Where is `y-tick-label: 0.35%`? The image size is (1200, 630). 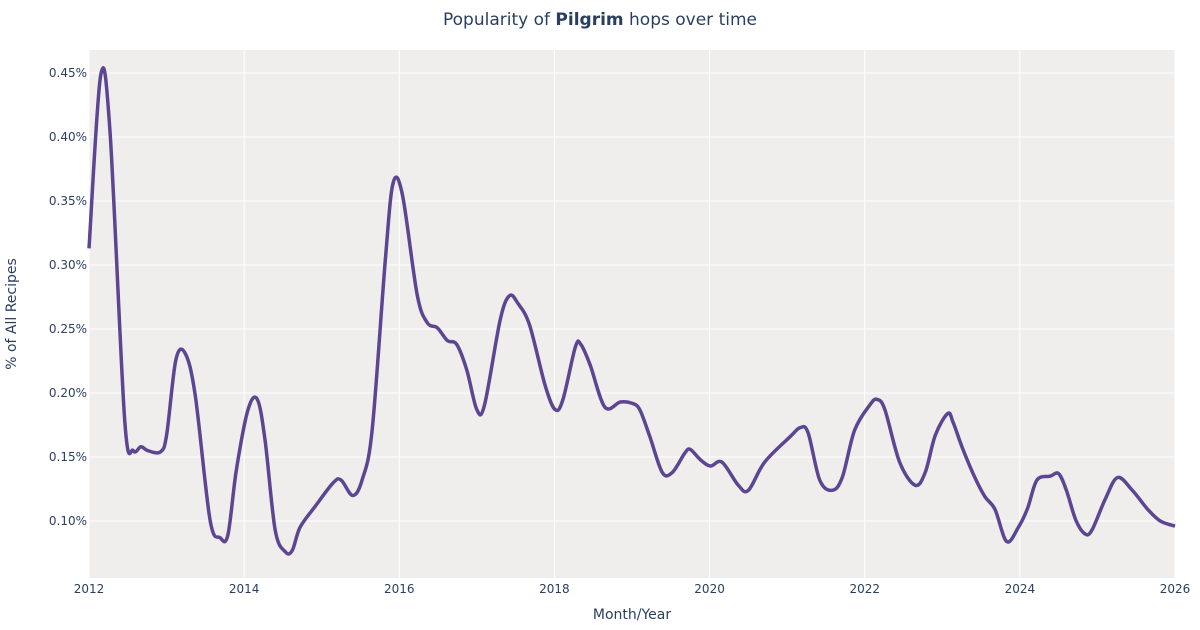 y-tick-label: 0.35% is located at coordinates (68, 201).